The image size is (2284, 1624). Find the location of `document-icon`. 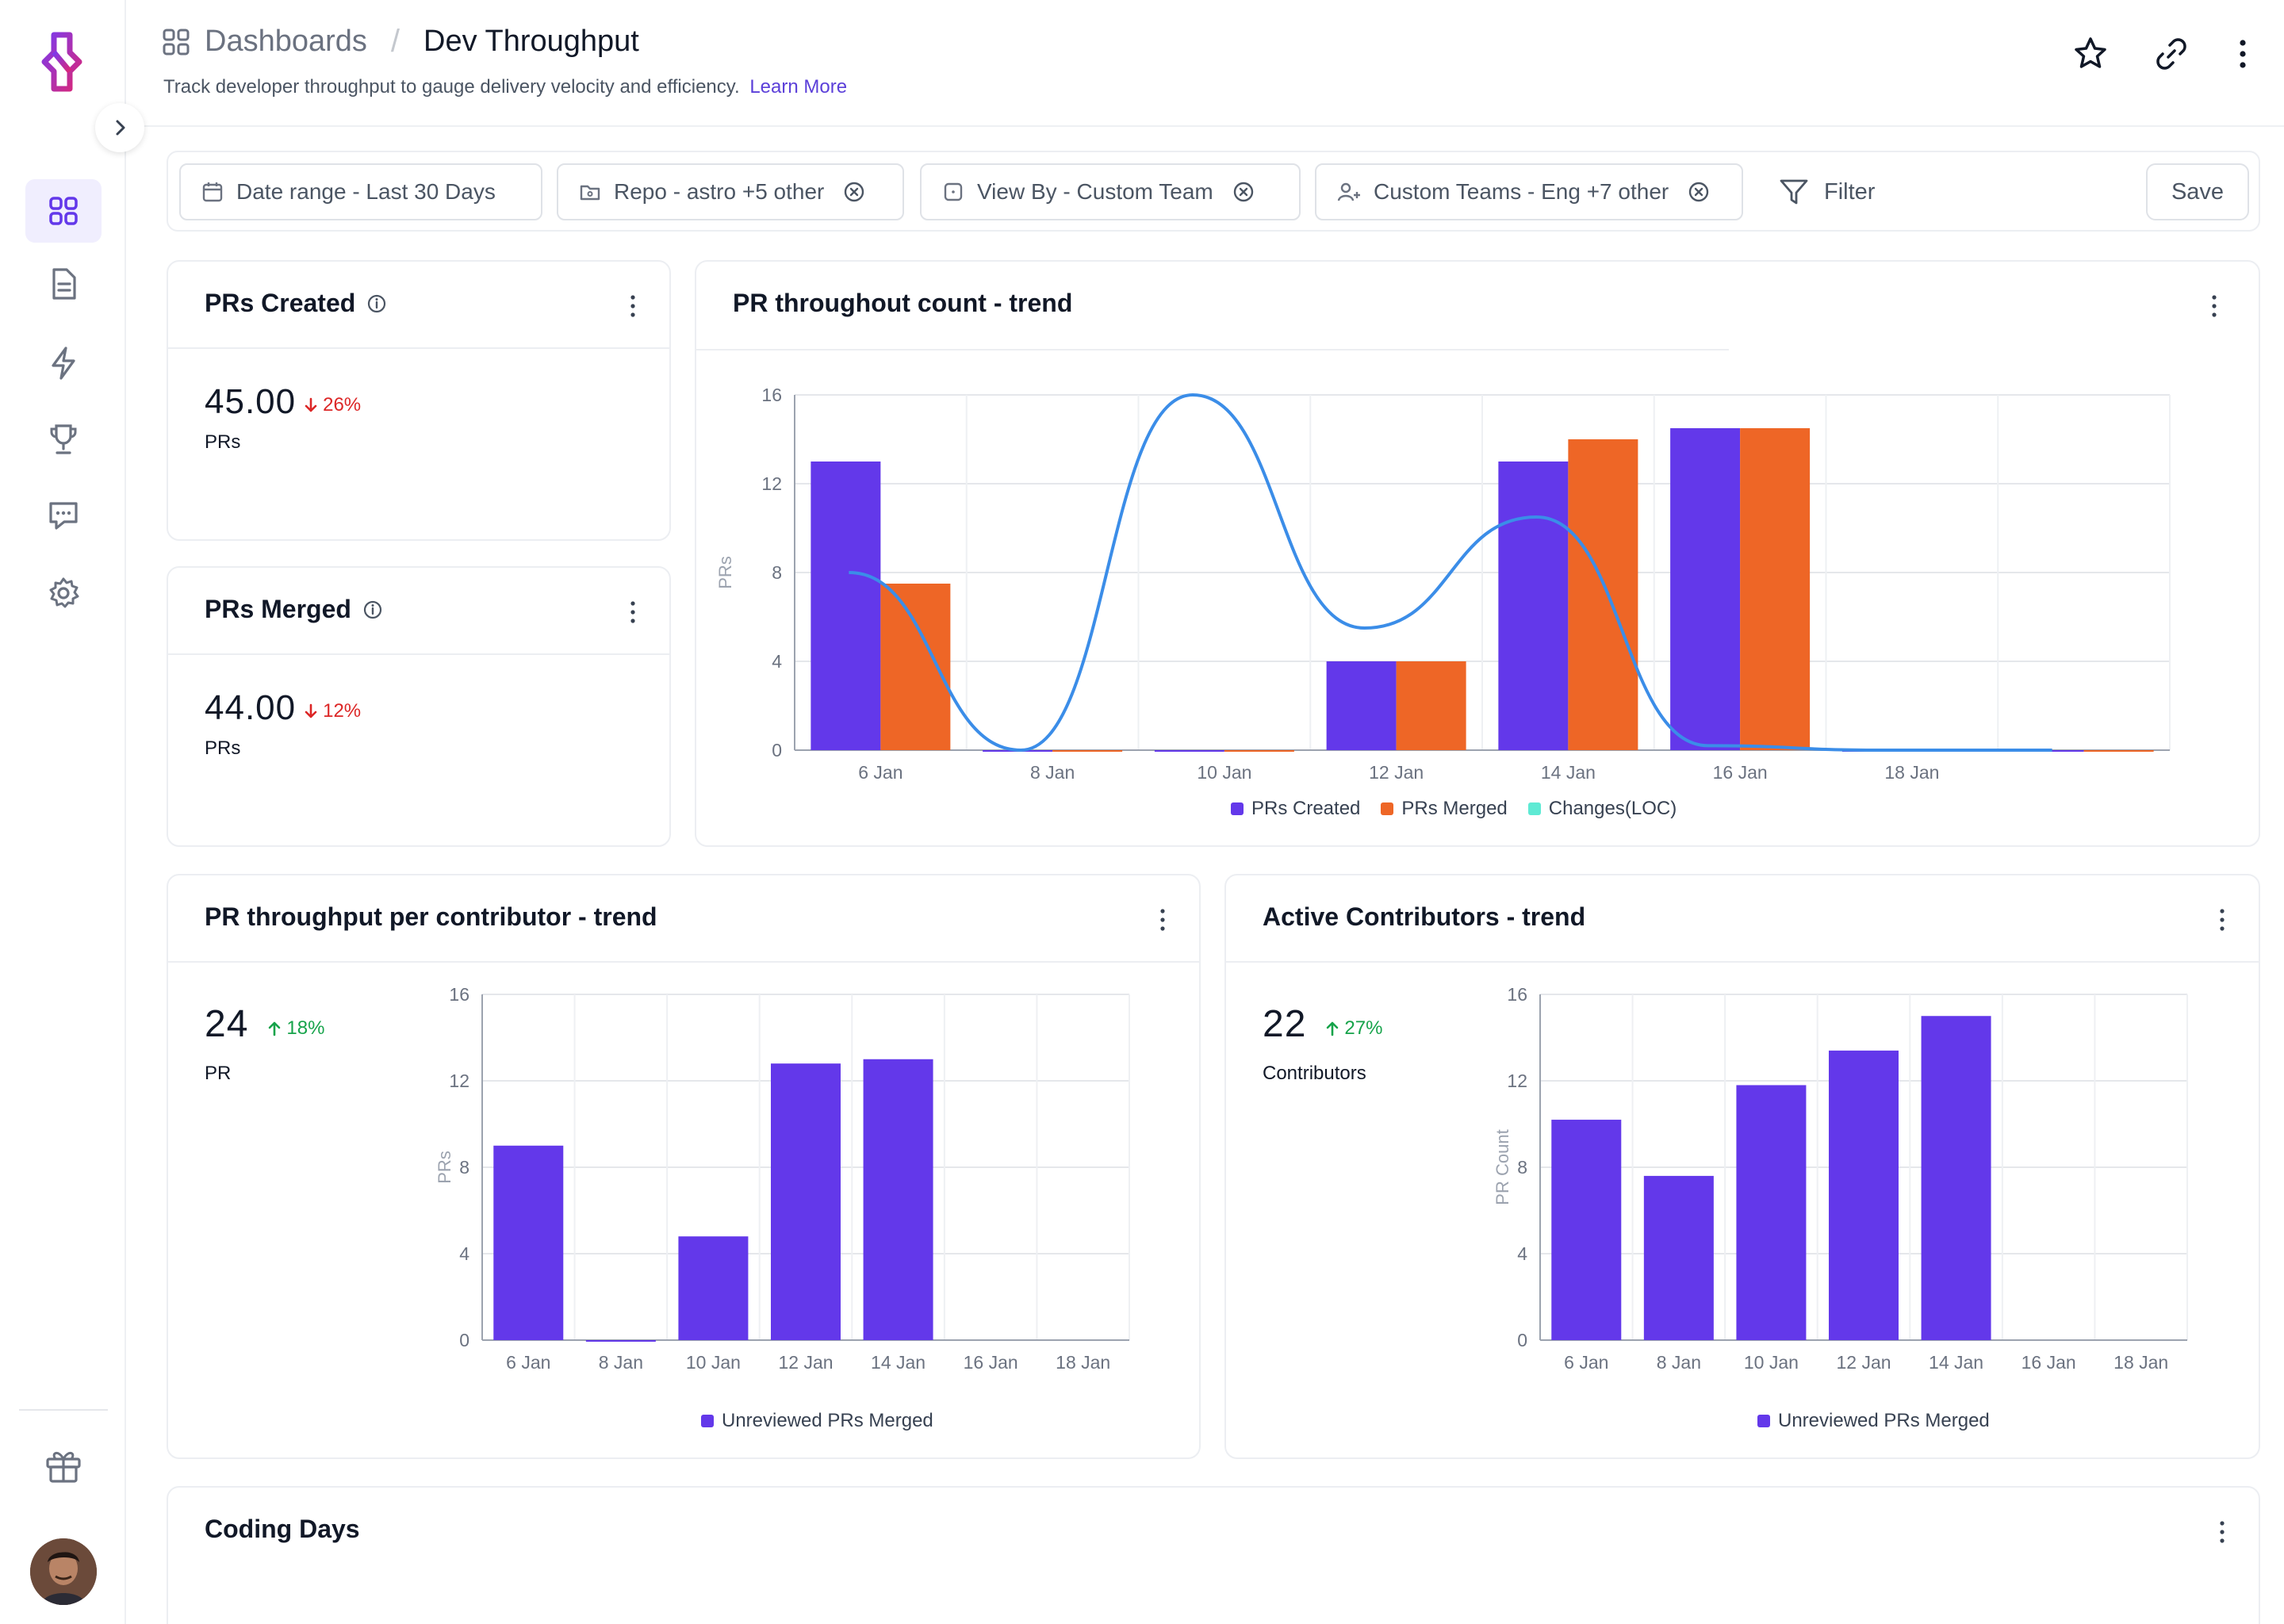

document-icon is located at coordinates (64, 284).